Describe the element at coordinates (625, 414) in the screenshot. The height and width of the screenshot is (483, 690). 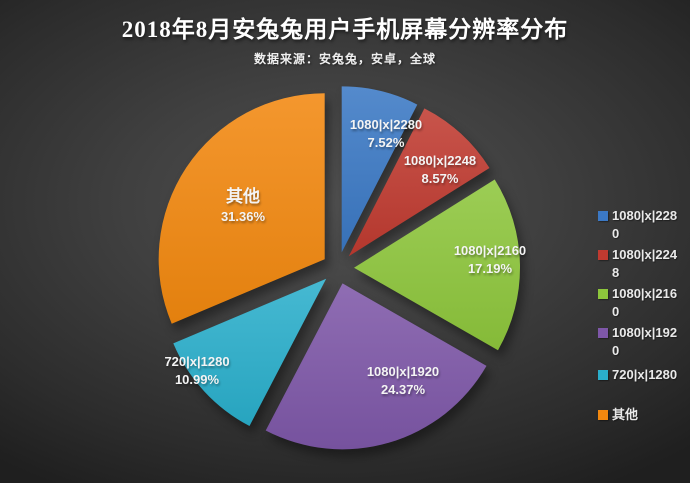
I see `legend-label: 其他` at that location.